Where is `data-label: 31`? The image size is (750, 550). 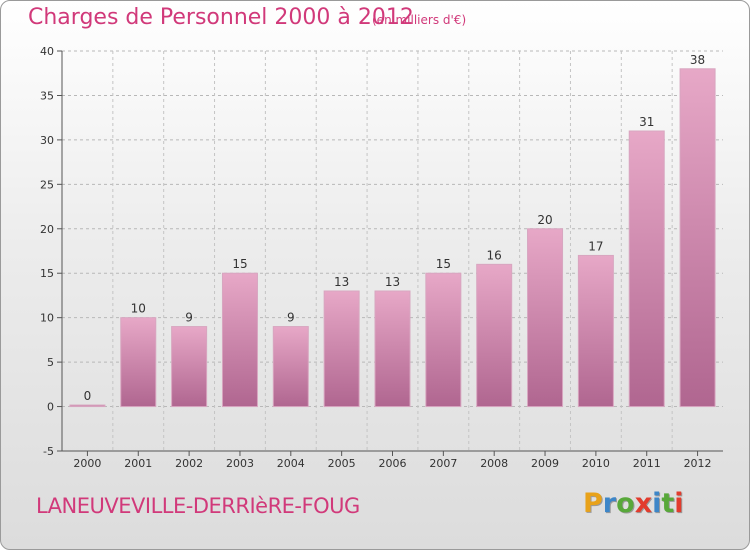
data-label: 31 is located at coordinates (646, 122).